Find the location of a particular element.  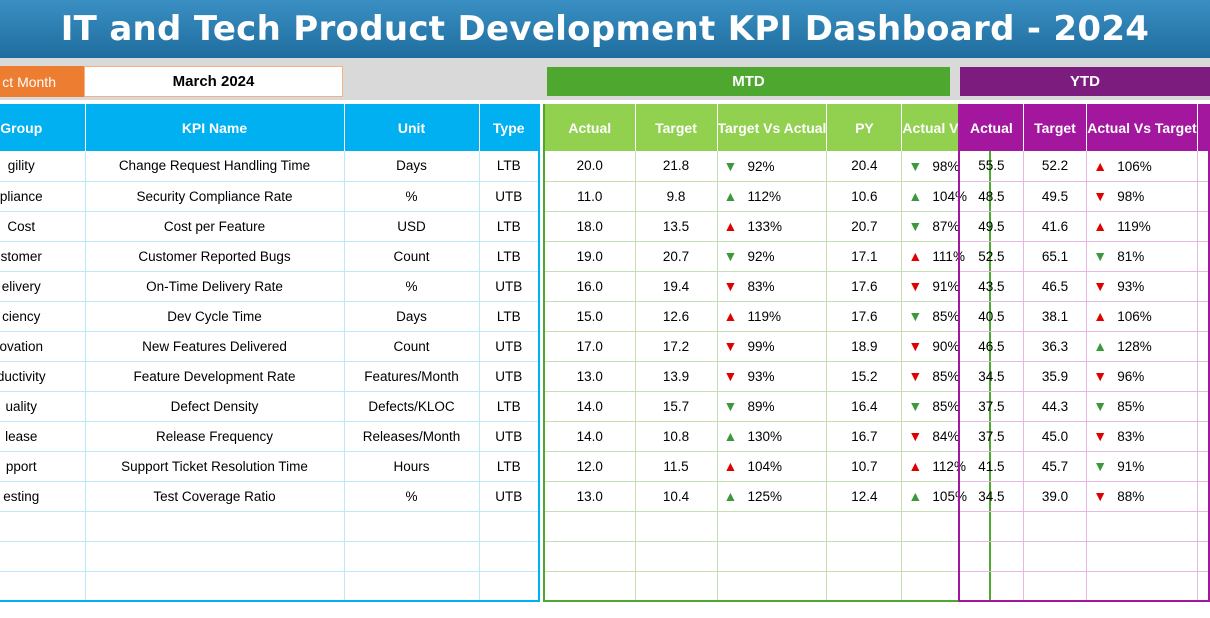

mtd-target-vs-actual: ▲ 119% is located at coordinates (772, 316).